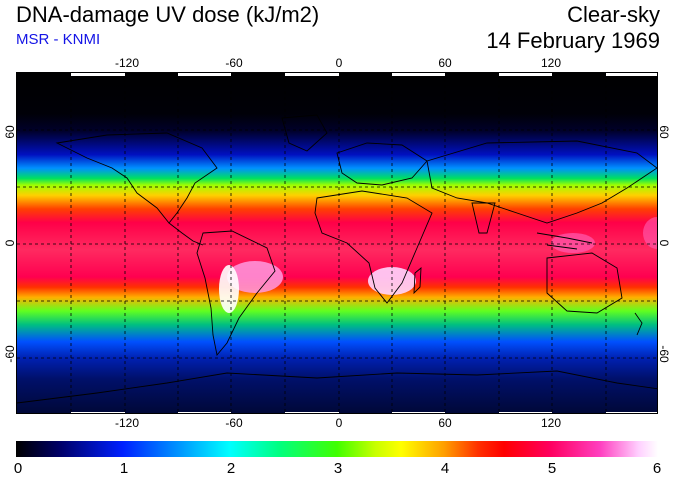 Image resolution: width=678 pixels, height=480 pixels. I want to click on lon-tick-bottom: -60, so click(234, 423).